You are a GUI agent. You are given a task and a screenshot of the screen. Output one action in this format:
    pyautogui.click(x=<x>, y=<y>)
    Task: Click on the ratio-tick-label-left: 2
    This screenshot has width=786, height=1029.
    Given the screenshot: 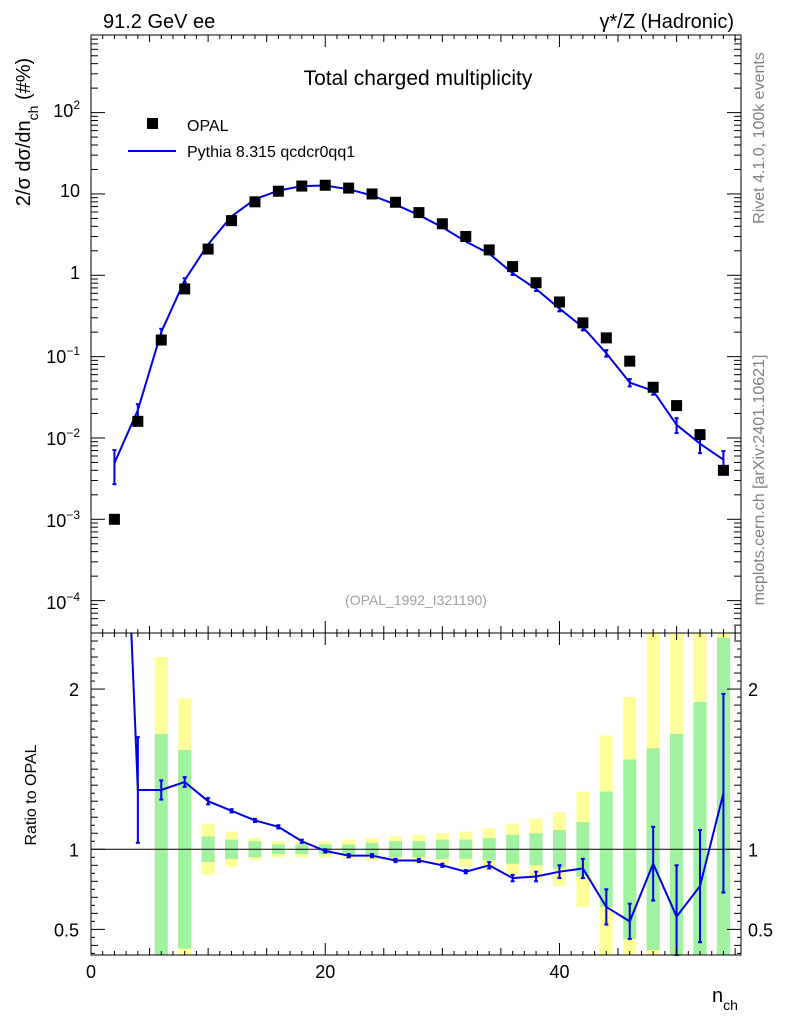 What is the action you would take?
    pyautogui.click(x=74, y=690)
    